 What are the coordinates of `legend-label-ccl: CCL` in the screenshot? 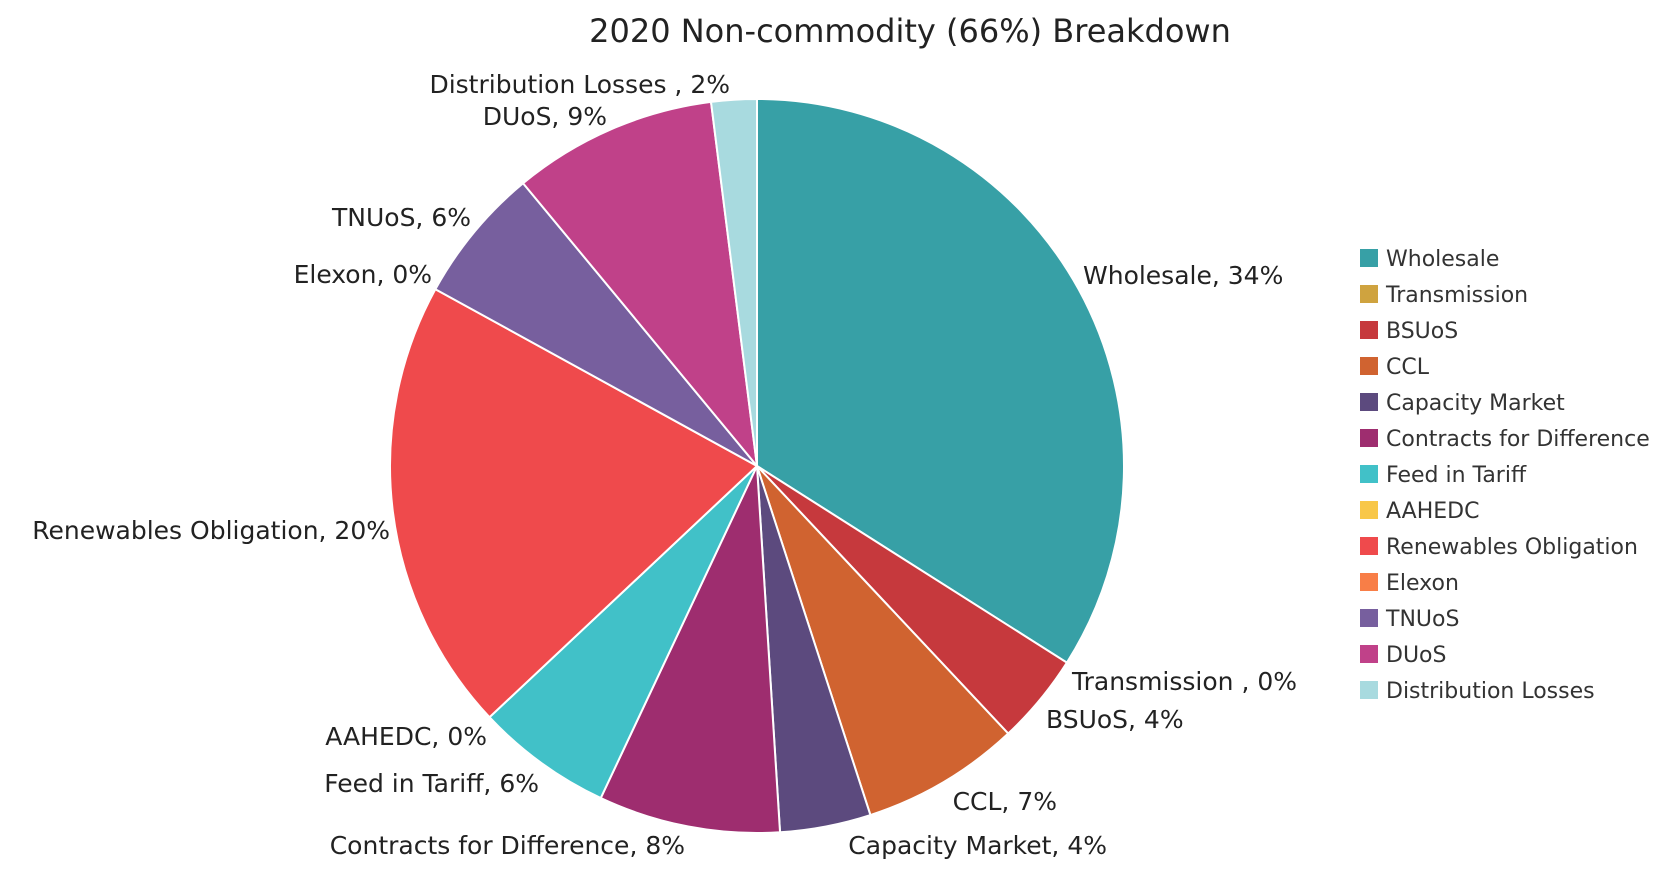 It's located at (1408, 367).